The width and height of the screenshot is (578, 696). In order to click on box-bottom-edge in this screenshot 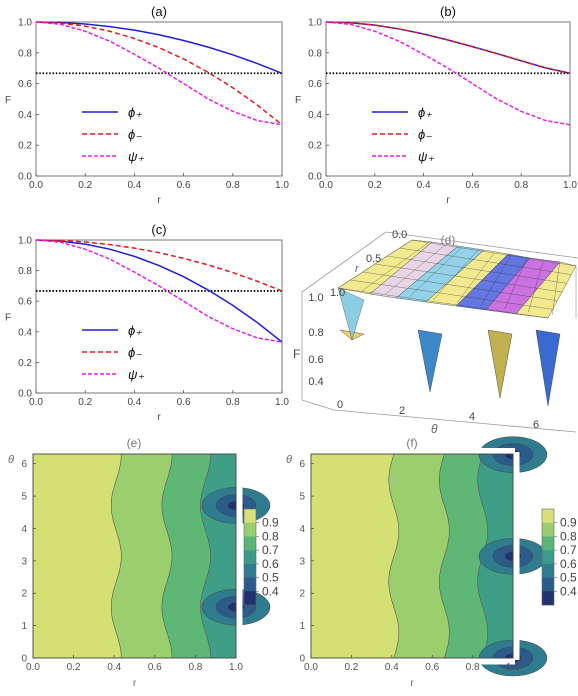, I will do `click(455, 421)`.